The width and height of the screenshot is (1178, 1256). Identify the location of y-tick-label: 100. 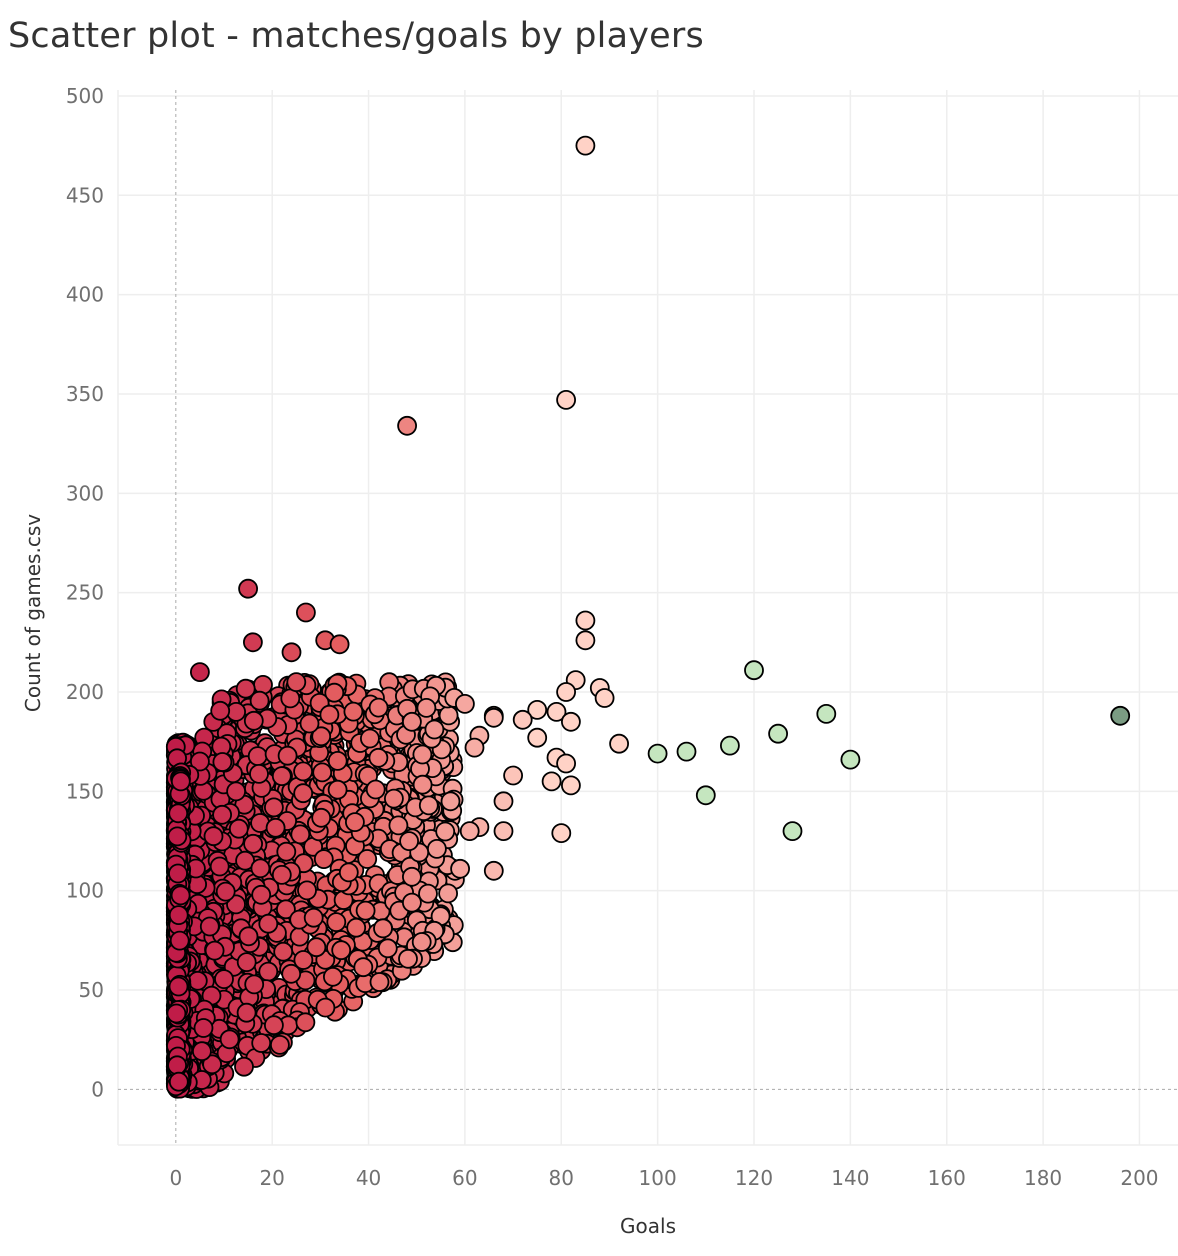
(85, 891).